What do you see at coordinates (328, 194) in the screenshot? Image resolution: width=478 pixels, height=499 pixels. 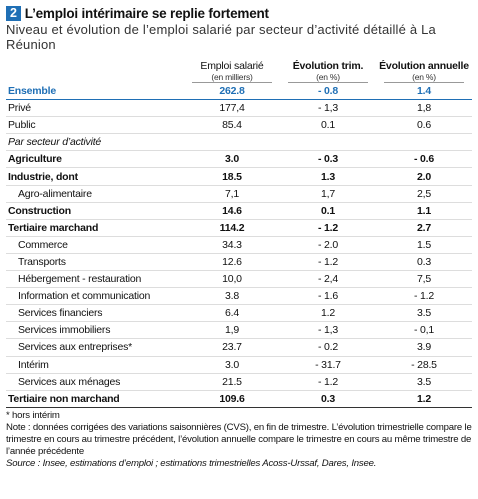 I see `cell-value: 1,7` at bounding box center [328, 194].